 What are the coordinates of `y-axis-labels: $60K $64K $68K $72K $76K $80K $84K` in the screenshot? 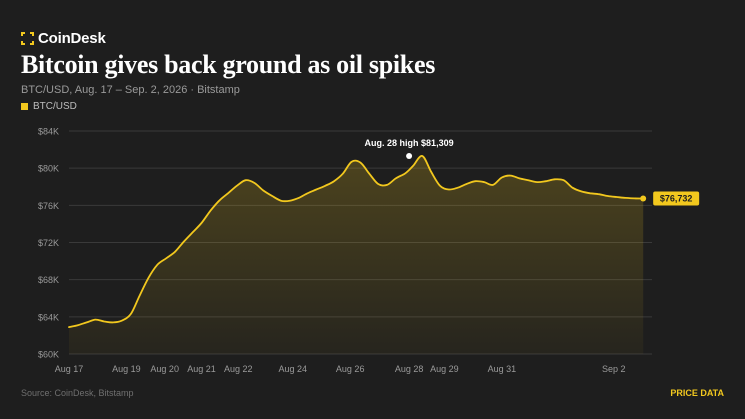 It's located at (48, 243).